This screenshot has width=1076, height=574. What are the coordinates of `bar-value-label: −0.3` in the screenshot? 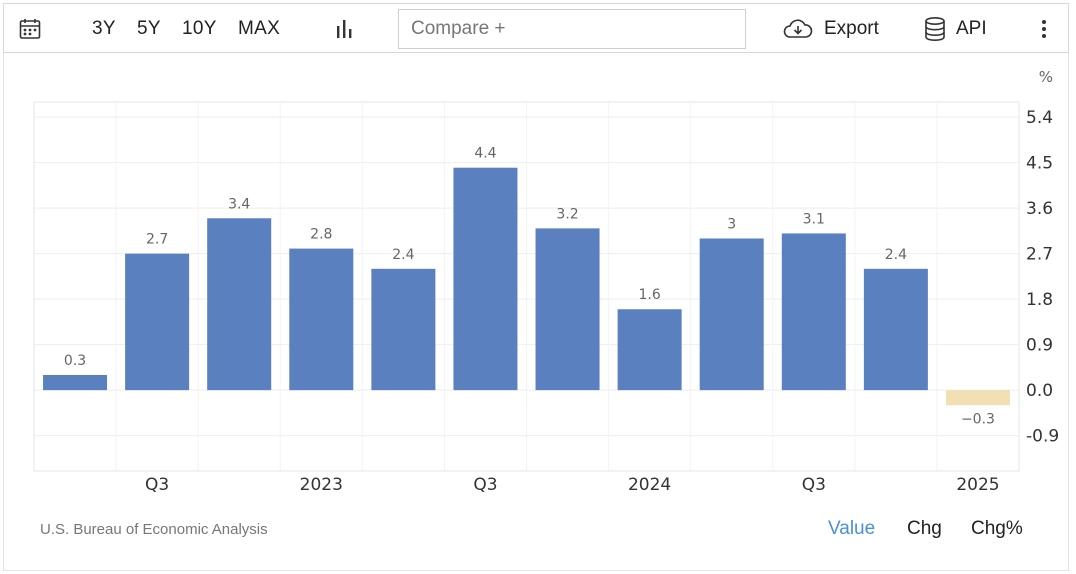 It's located at (978, 419).